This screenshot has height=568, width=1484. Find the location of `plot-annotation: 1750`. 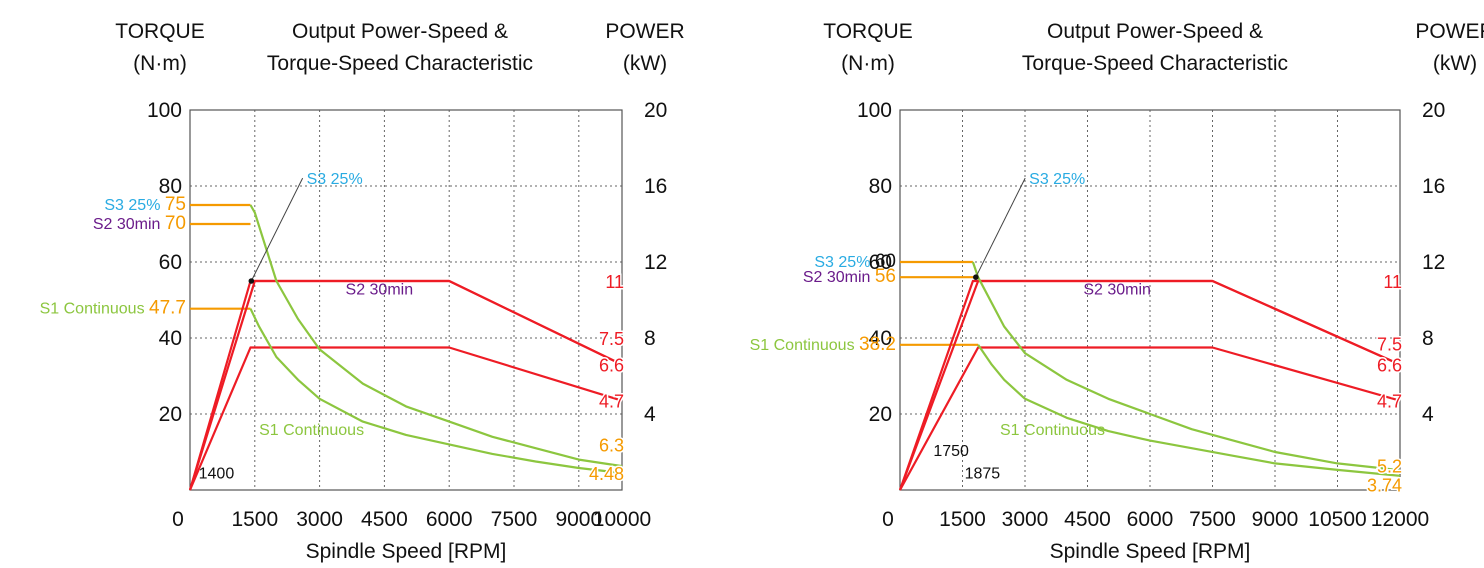

plot-annotation: 1750 is located at coordinates (951, 451).